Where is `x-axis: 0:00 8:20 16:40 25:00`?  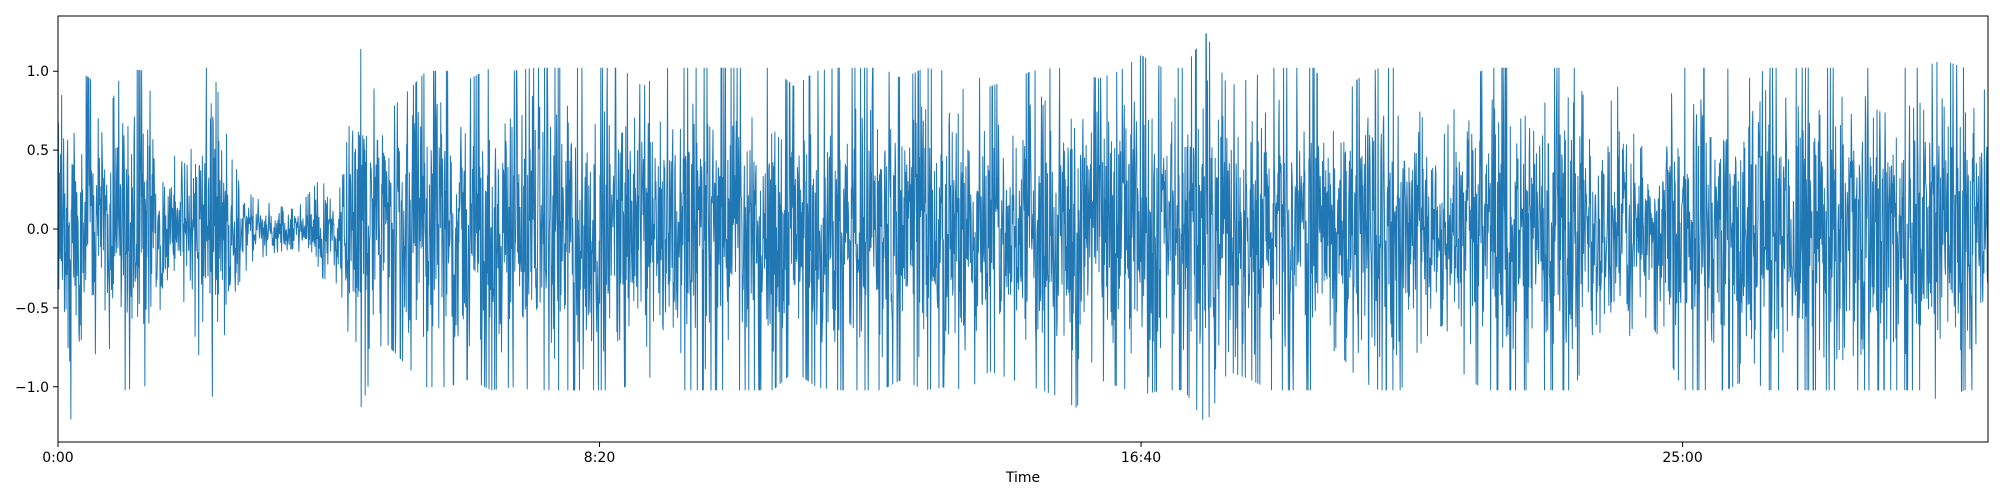
x-axis: 0:00 8:20 16:40 25:00 is located at coordinates (872, 454).